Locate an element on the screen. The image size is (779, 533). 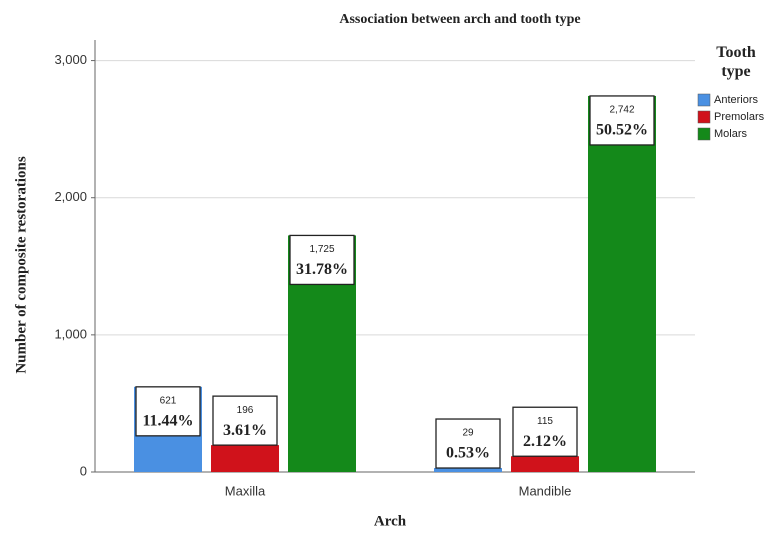
value-label: 115 is located at coordinates (545, 421).